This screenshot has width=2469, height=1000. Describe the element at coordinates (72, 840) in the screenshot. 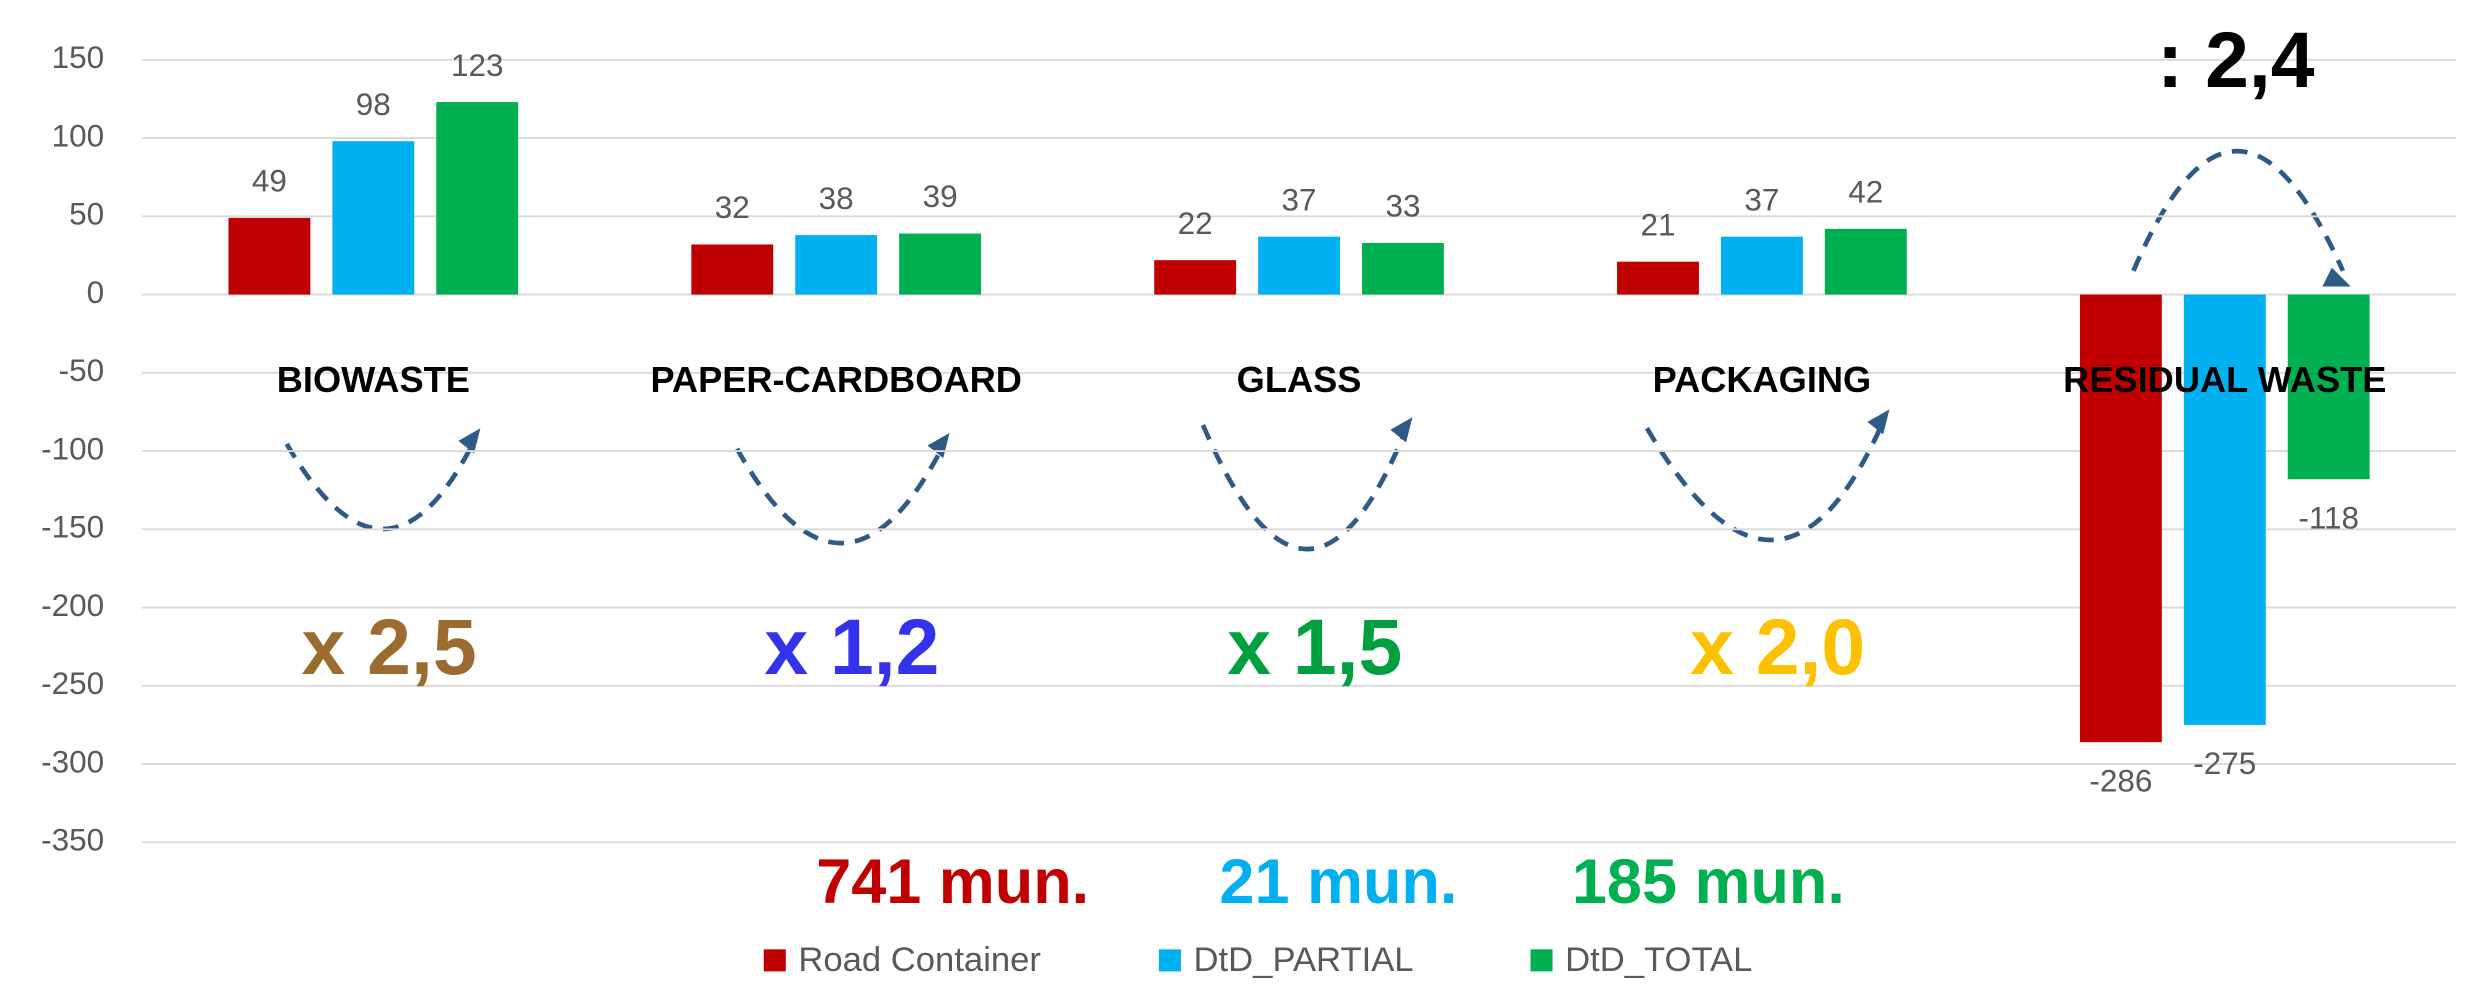

I see `y-tick-label: -350` at that location.